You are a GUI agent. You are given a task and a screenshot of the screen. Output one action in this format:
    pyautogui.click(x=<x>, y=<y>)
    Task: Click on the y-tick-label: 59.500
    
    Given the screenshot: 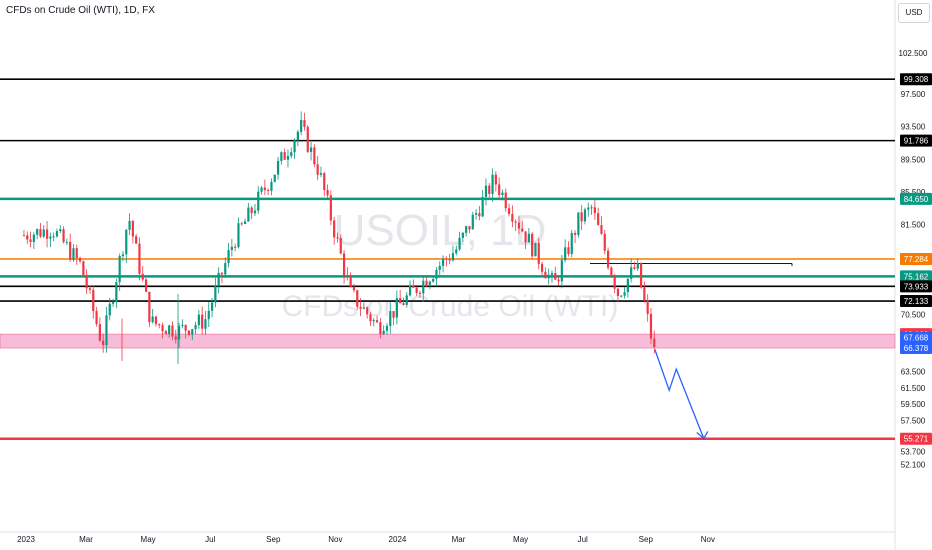 What is the action you would take?
    pyautogui.click(x=913, y=404)
    